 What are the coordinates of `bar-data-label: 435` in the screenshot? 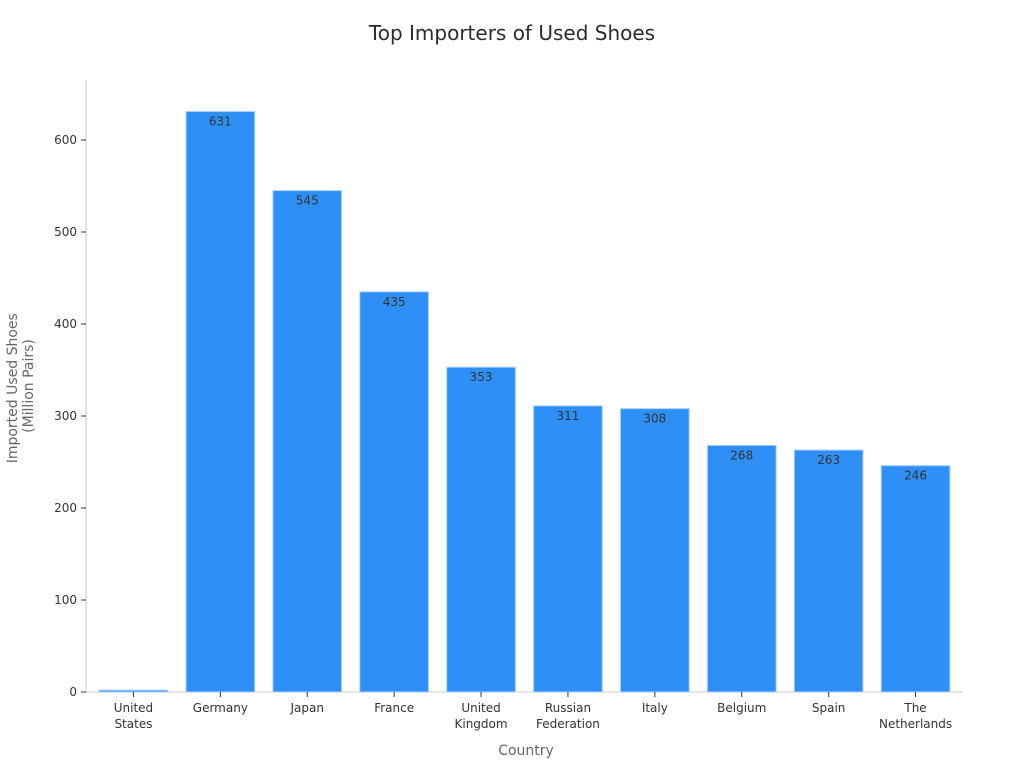 It's located at (394, 302).